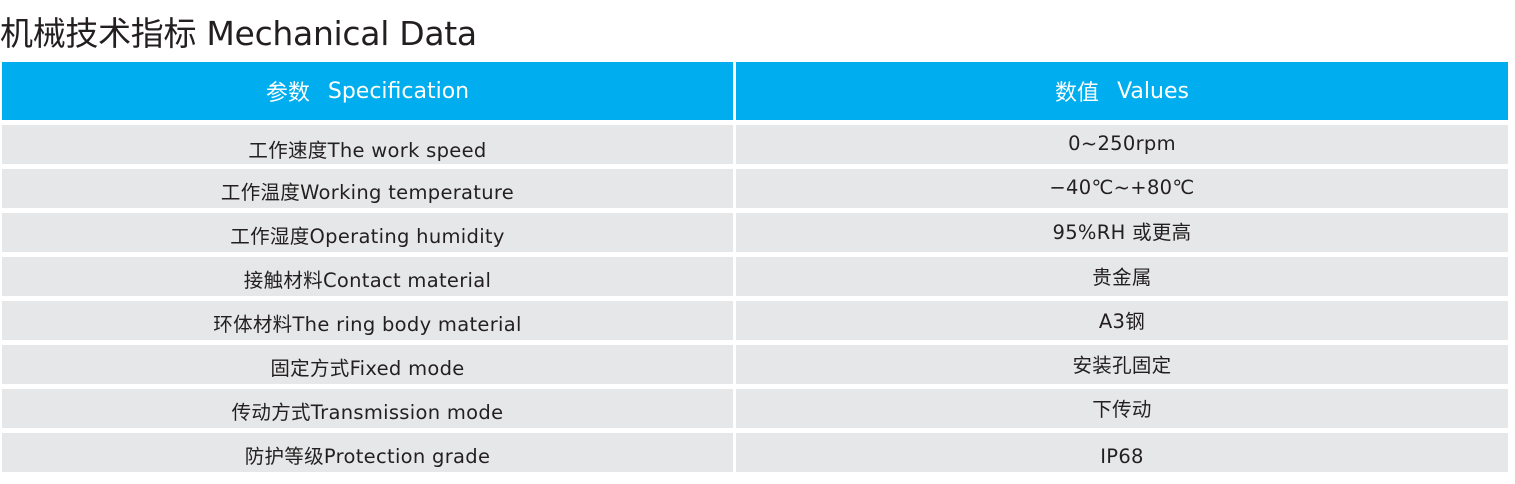 This screenshot has width=1515, height=484. I want to click on spec-cell: 防护等级Protection grade, so click(367, 452).